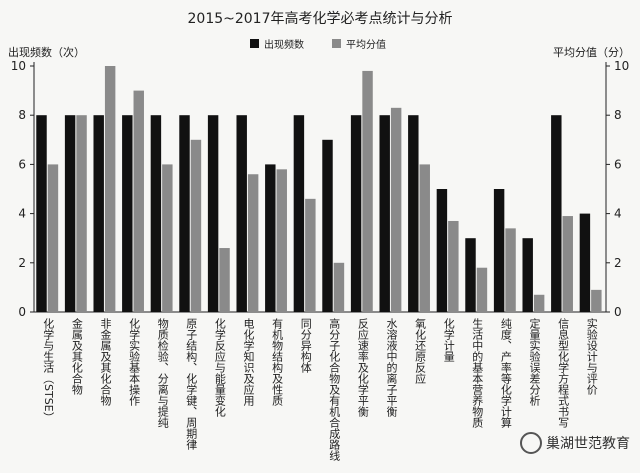  What do you see at coordinates (391, 368) in the screenshot?
I see `category-label: 水溶液中的离子平衡` at bounding box center [391, 368].